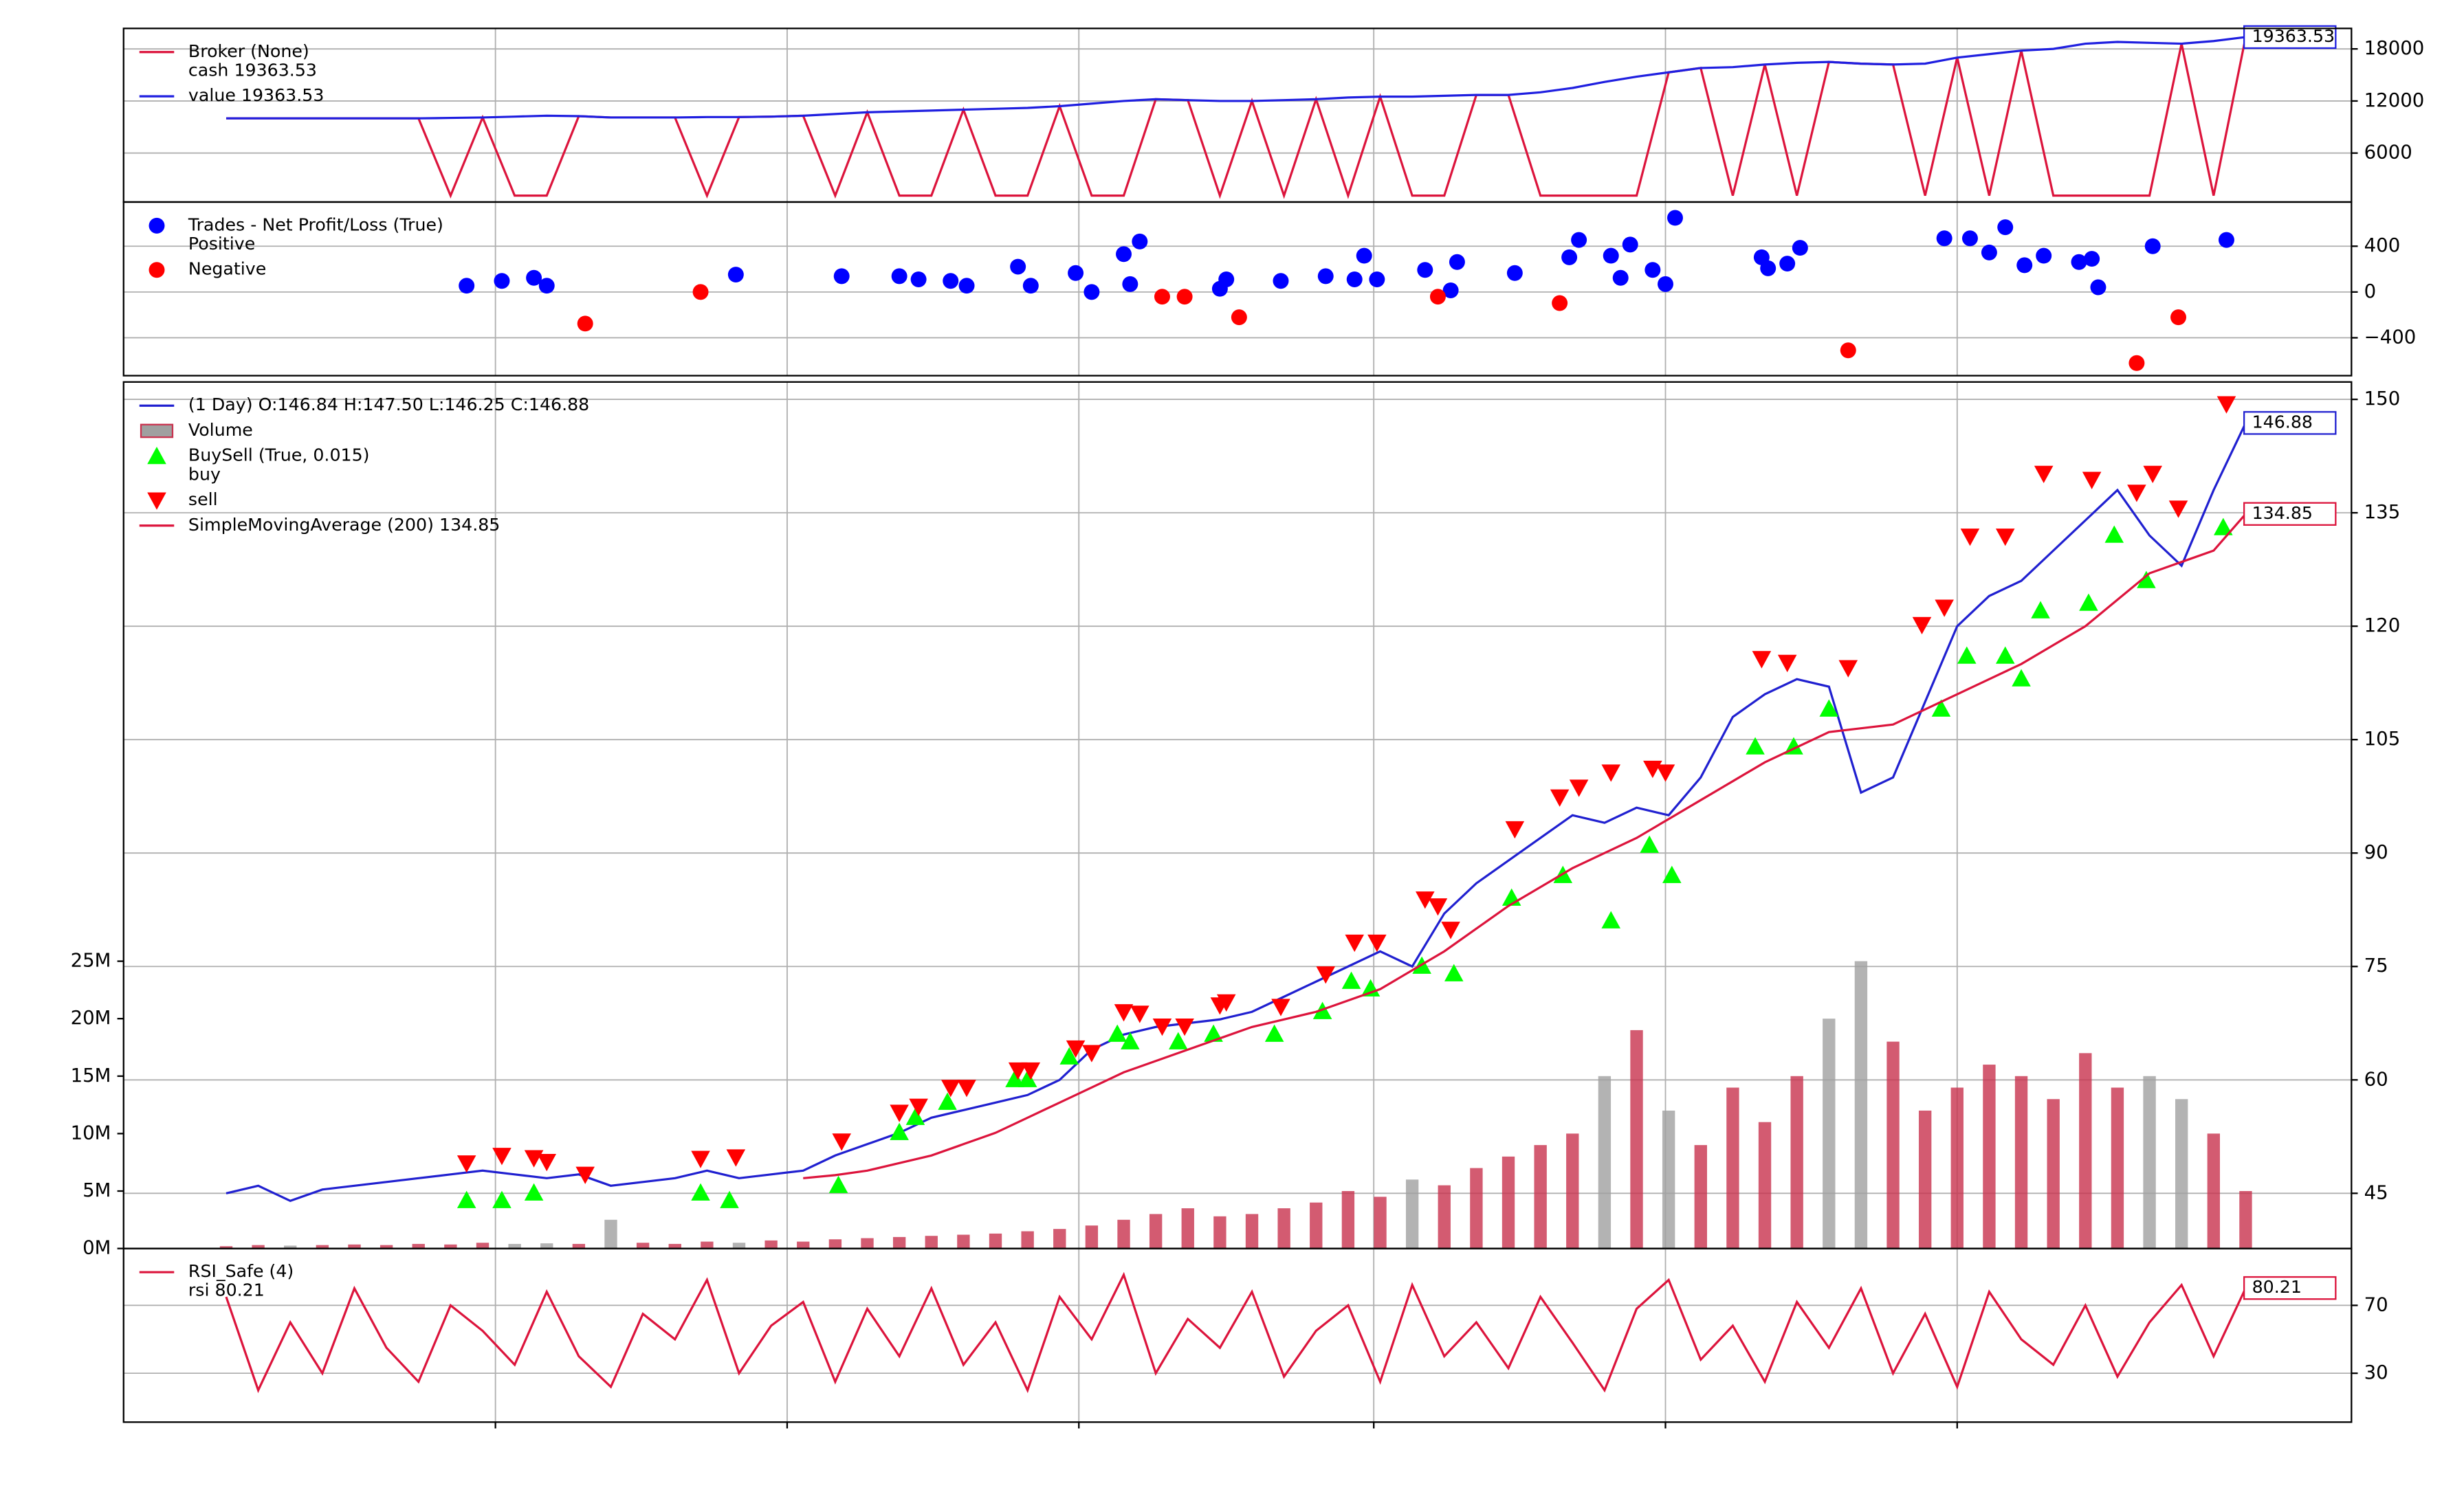 Image resolution: width=2464 pixels, height=1490 pixels. I want to click on y-tick-label: 400, so click(2382, 245).